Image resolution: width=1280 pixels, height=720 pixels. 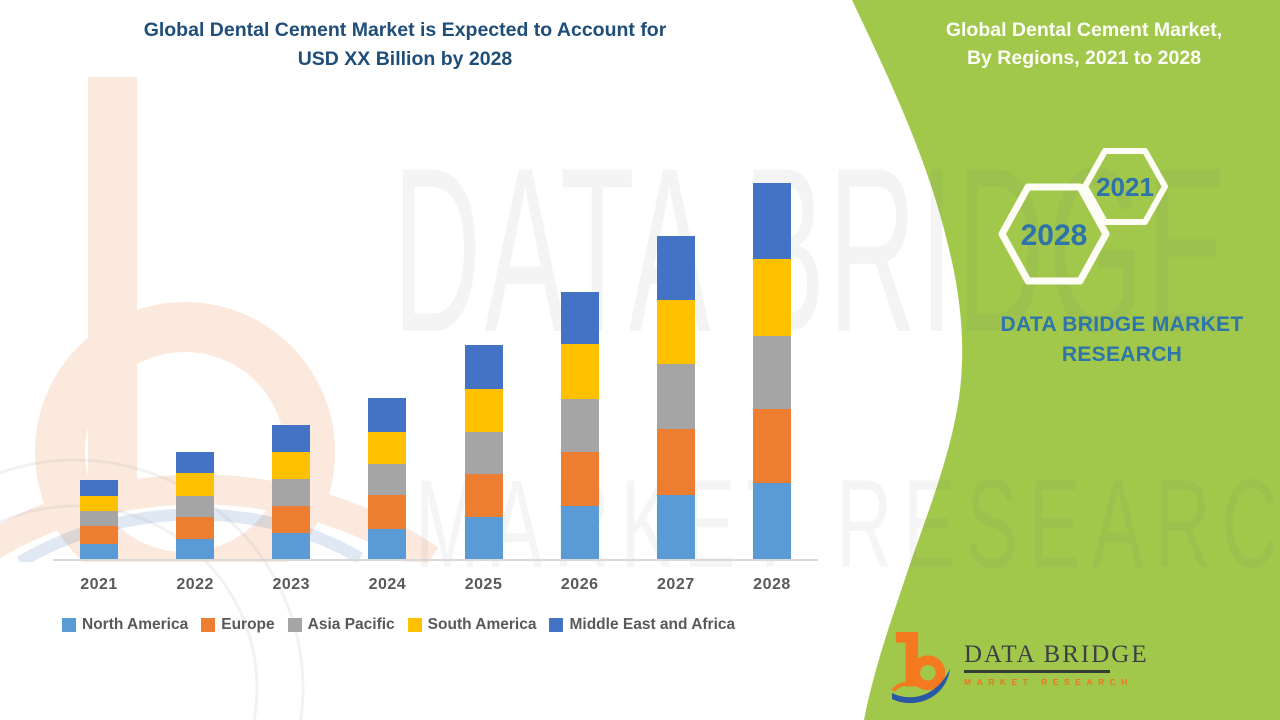 I want to click on watermark-ring-inner, so click(x=129, y=612).